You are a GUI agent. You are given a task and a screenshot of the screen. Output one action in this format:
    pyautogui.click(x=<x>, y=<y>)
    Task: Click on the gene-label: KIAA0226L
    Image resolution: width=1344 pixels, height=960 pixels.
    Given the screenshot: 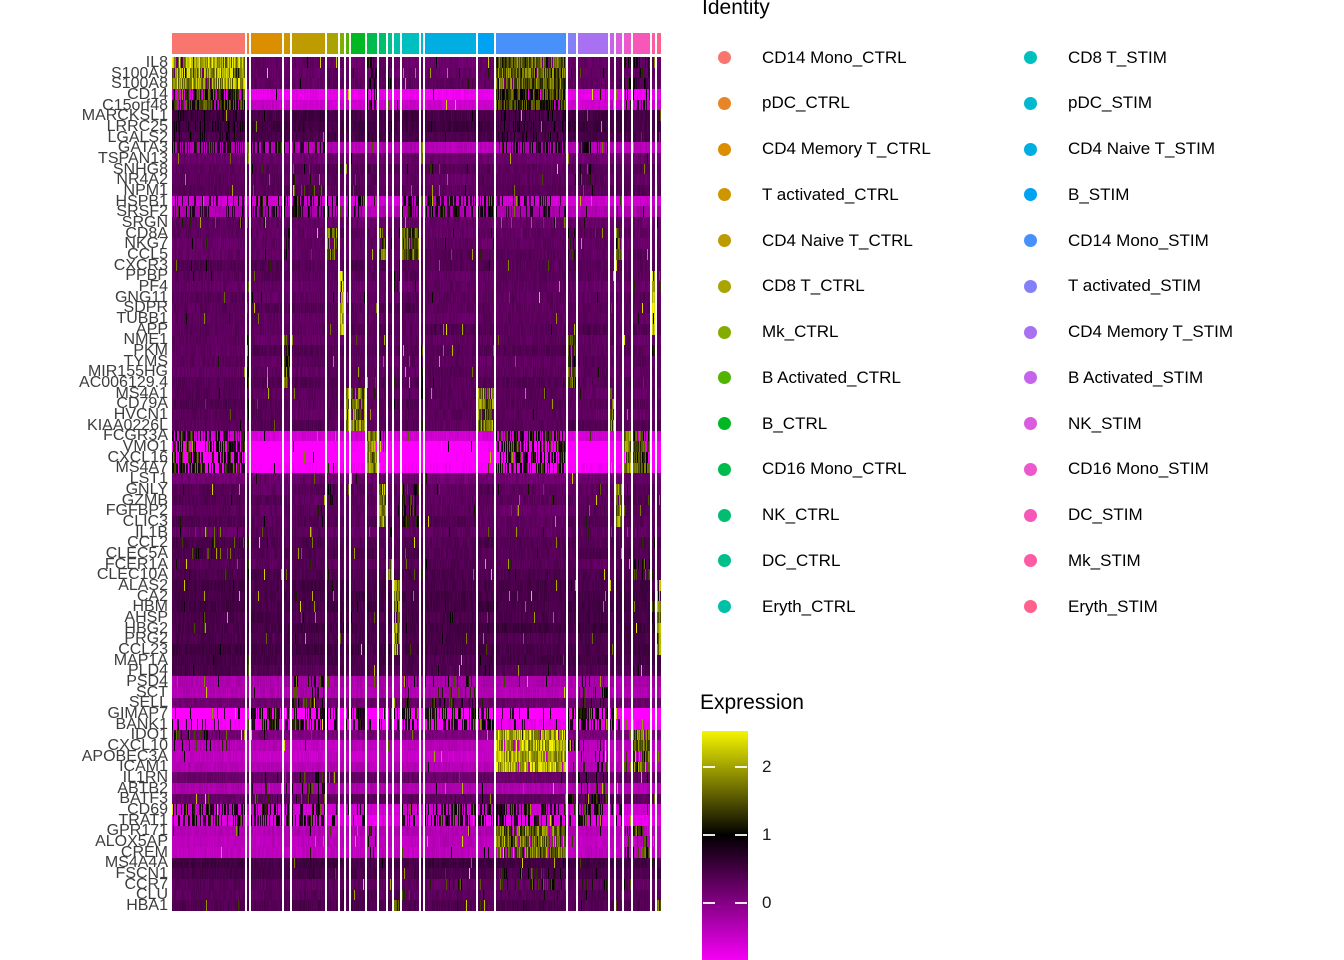 What is the action you would take?
    pyautogui.click(x=127, y=425)
    